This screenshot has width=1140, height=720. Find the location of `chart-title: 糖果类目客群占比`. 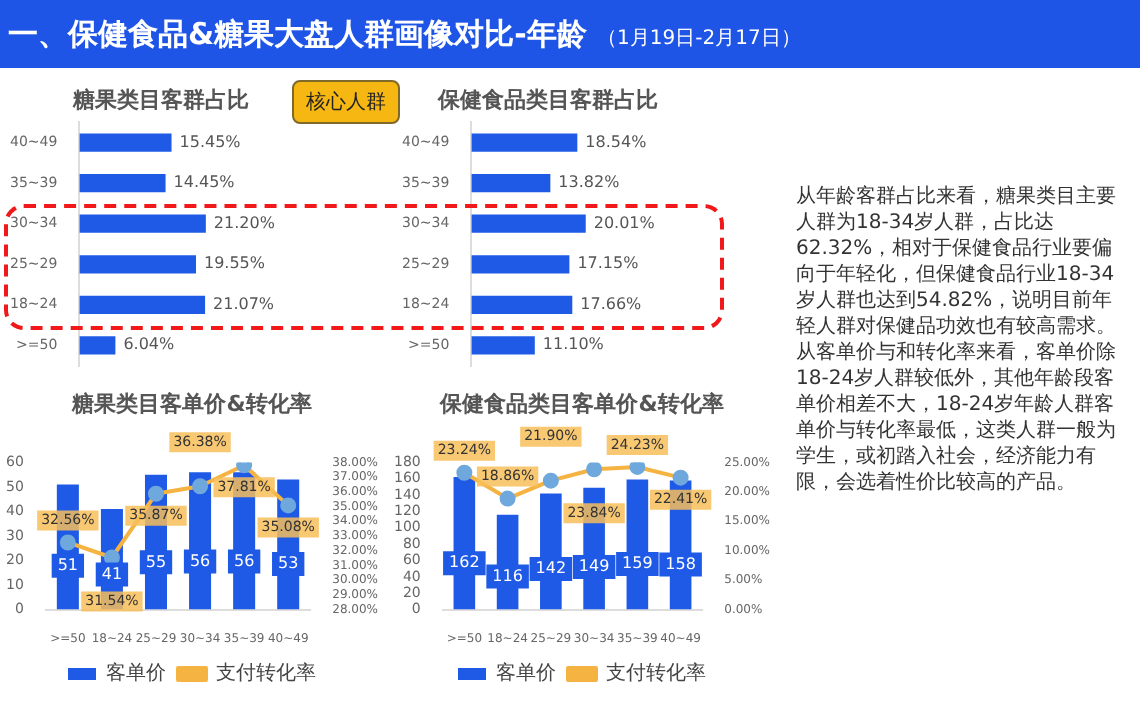

chart-title: 糖果类目客群占比 is located at coordinates (160, 99).